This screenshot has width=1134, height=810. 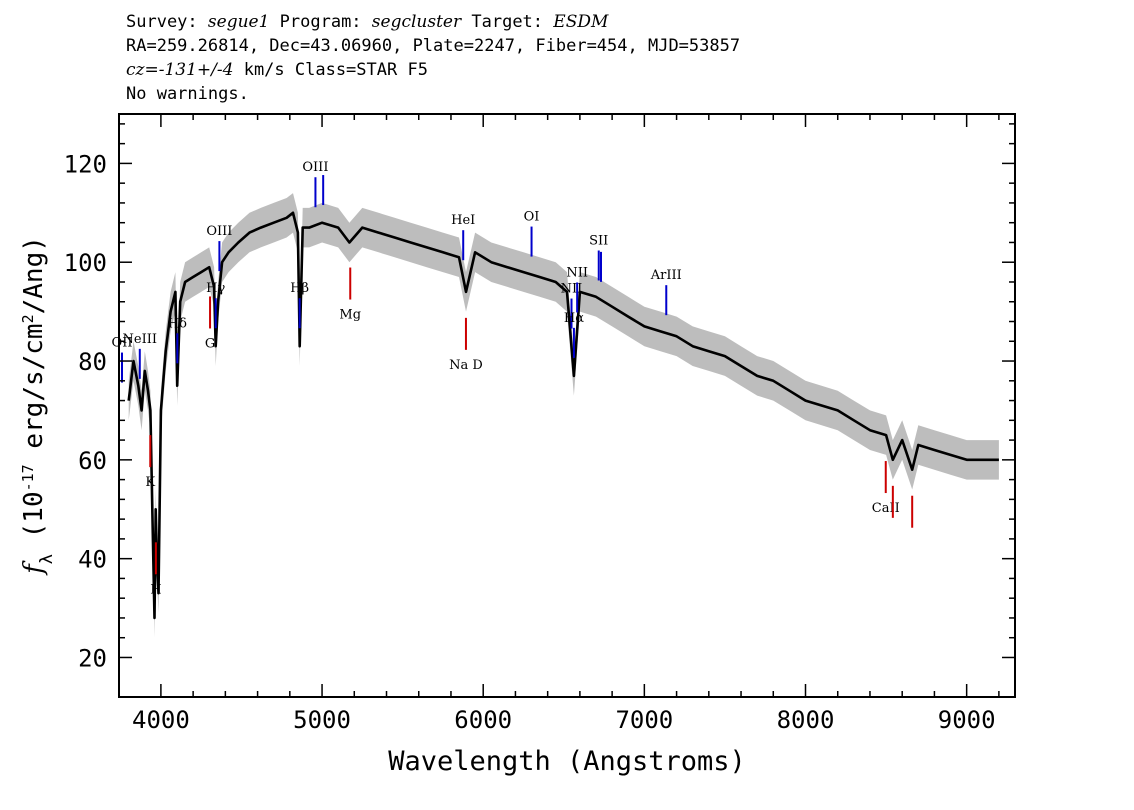 What do you see at coordinates (507, 22) in the screenshot?
I see `target-label: Target:` at bounding box center [507, 22].